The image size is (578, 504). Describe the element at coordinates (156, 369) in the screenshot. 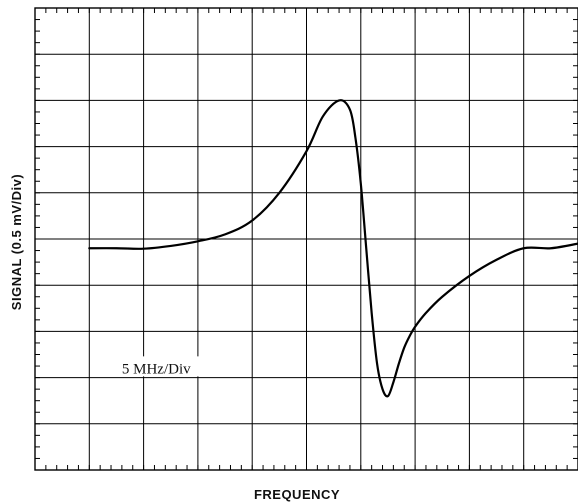

I see `annotation-label: 5 MHz/Div` at that location.